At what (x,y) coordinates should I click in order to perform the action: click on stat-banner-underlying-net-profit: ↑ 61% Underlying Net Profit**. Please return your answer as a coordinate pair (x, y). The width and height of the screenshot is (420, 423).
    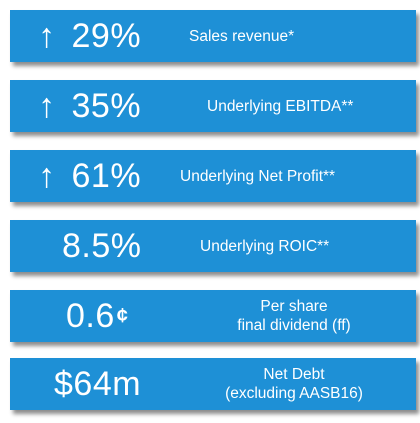
    Looking at the image, I should click on (213, 176).